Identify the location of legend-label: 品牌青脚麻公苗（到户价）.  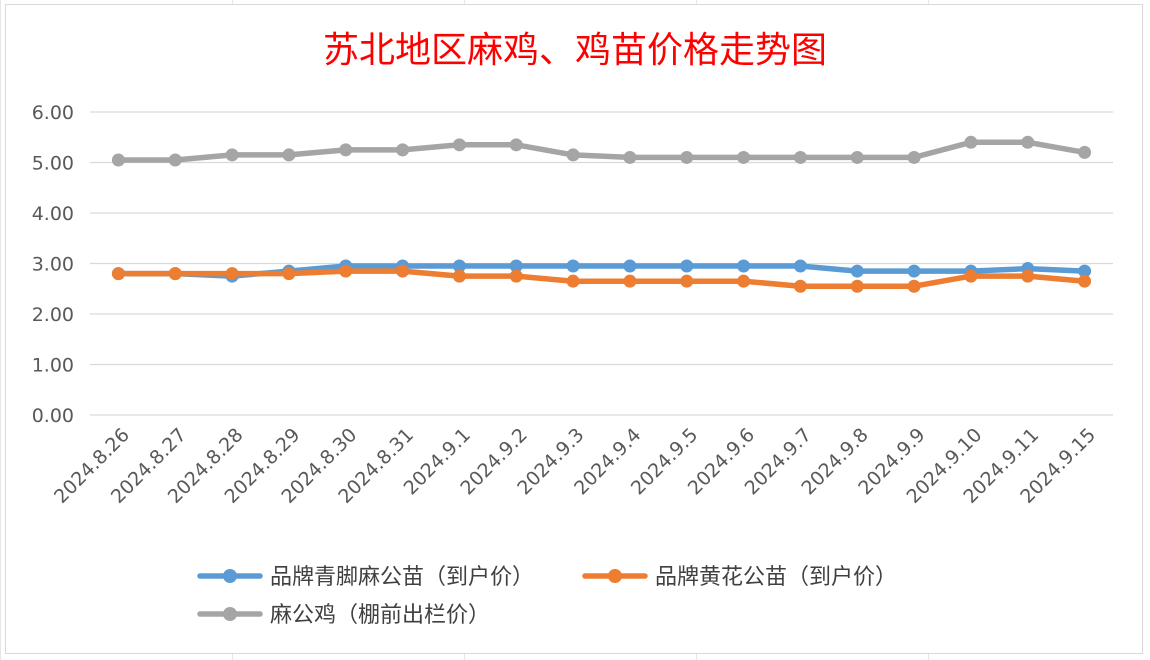
(402, 577).